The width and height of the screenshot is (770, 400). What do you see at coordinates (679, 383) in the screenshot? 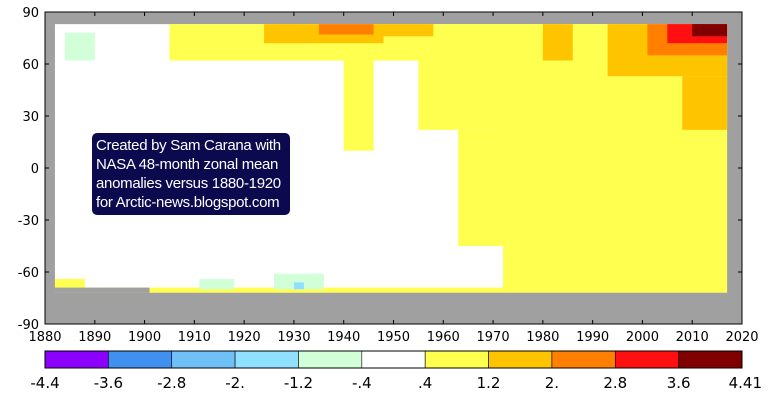
I see `colorbar-label: 3.6` at bounding box center [679, 383].